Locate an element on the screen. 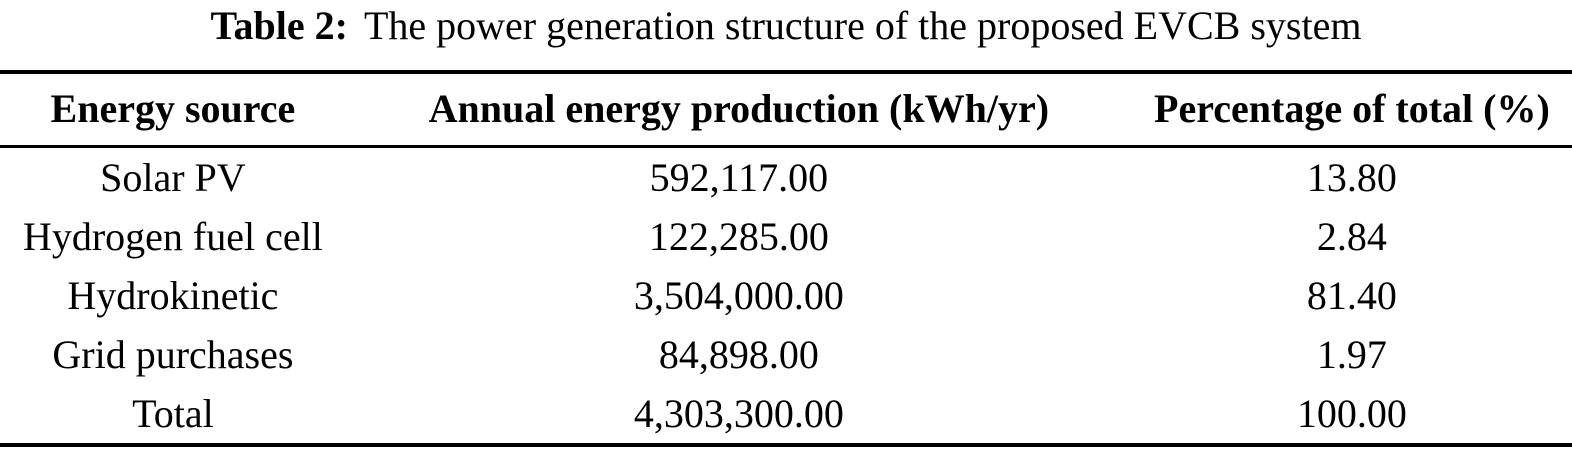 The image size is (1572, 457). cell-percentage: 2.84 is located at coordinates (1351, 236).